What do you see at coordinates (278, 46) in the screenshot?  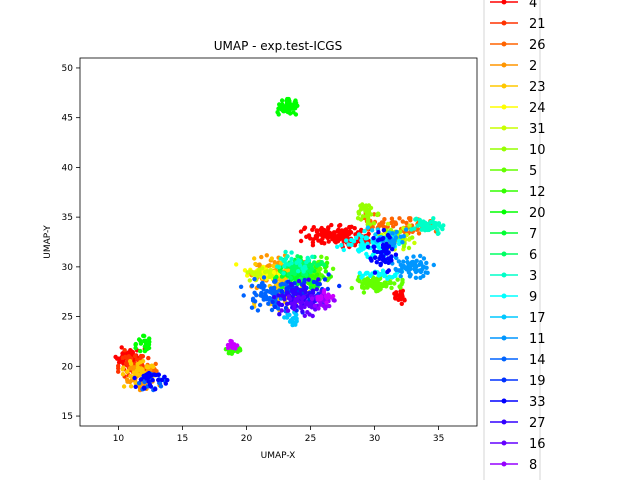 I see `chart-title: UMAP - exp.test-ICGS` at bounding box center [278, 46].